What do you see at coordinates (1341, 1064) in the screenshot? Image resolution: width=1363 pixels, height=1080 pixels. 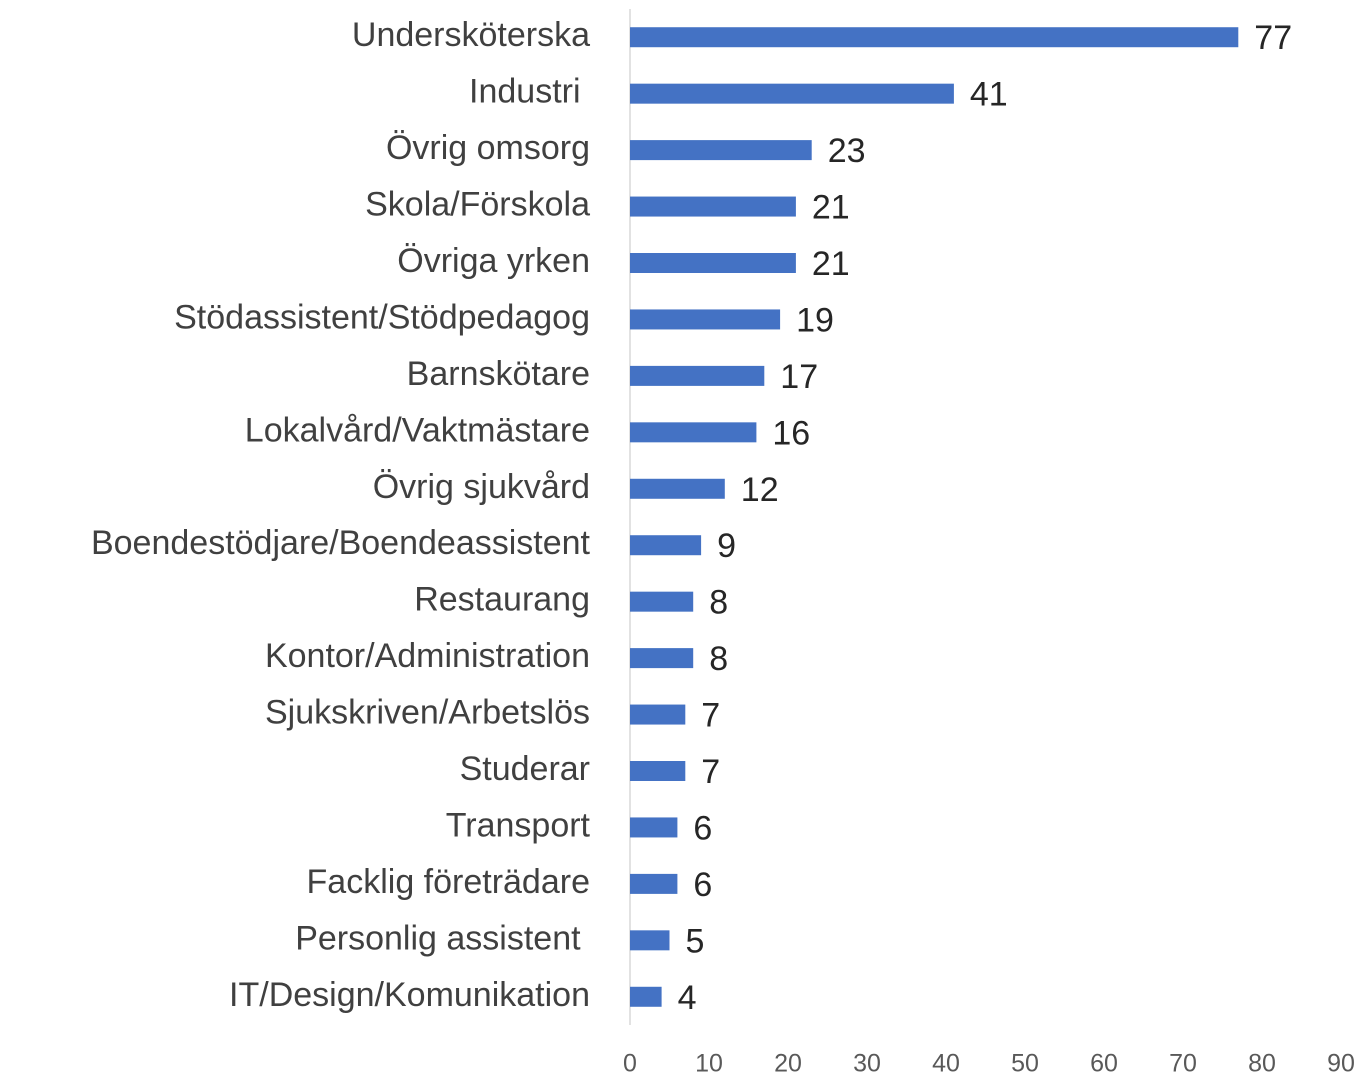 I see `x-tick-label: 90` at bounding box center [1341, 1064].